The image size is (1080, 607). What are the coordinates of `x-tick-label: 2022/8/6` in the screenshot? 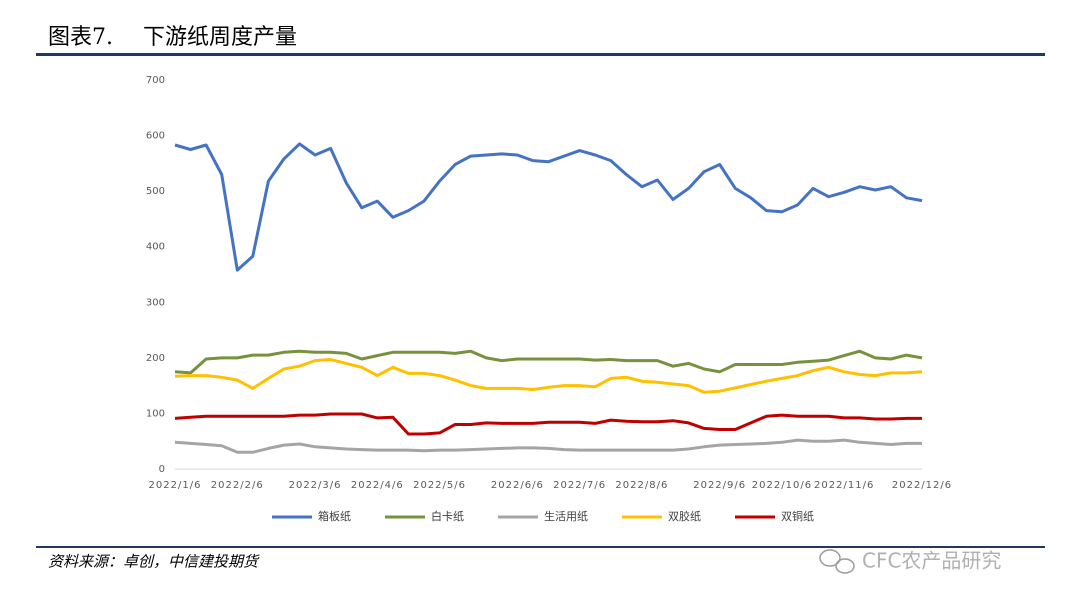 It's located at (641, 485).